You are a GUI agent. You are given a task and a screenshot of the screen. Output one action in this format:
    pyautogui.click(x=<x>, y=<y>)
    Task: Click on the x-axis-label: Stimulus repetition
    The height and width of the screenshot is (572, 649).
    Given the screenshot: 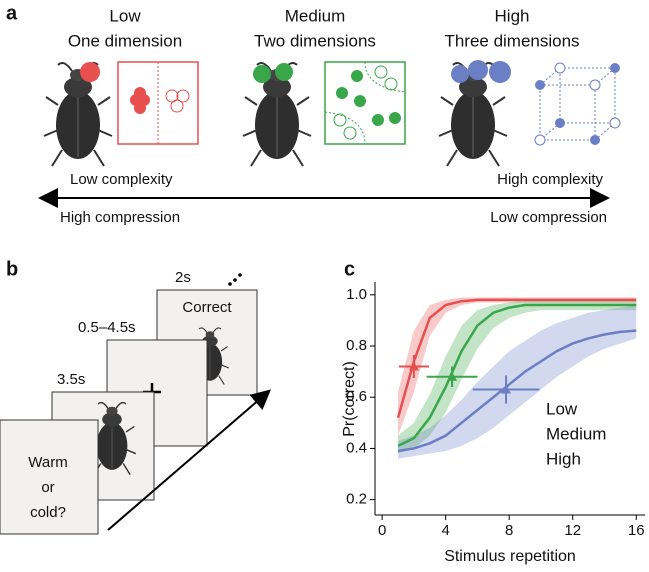 What is the action you would take?
    pyautogui.click(x=510, y=556)
    